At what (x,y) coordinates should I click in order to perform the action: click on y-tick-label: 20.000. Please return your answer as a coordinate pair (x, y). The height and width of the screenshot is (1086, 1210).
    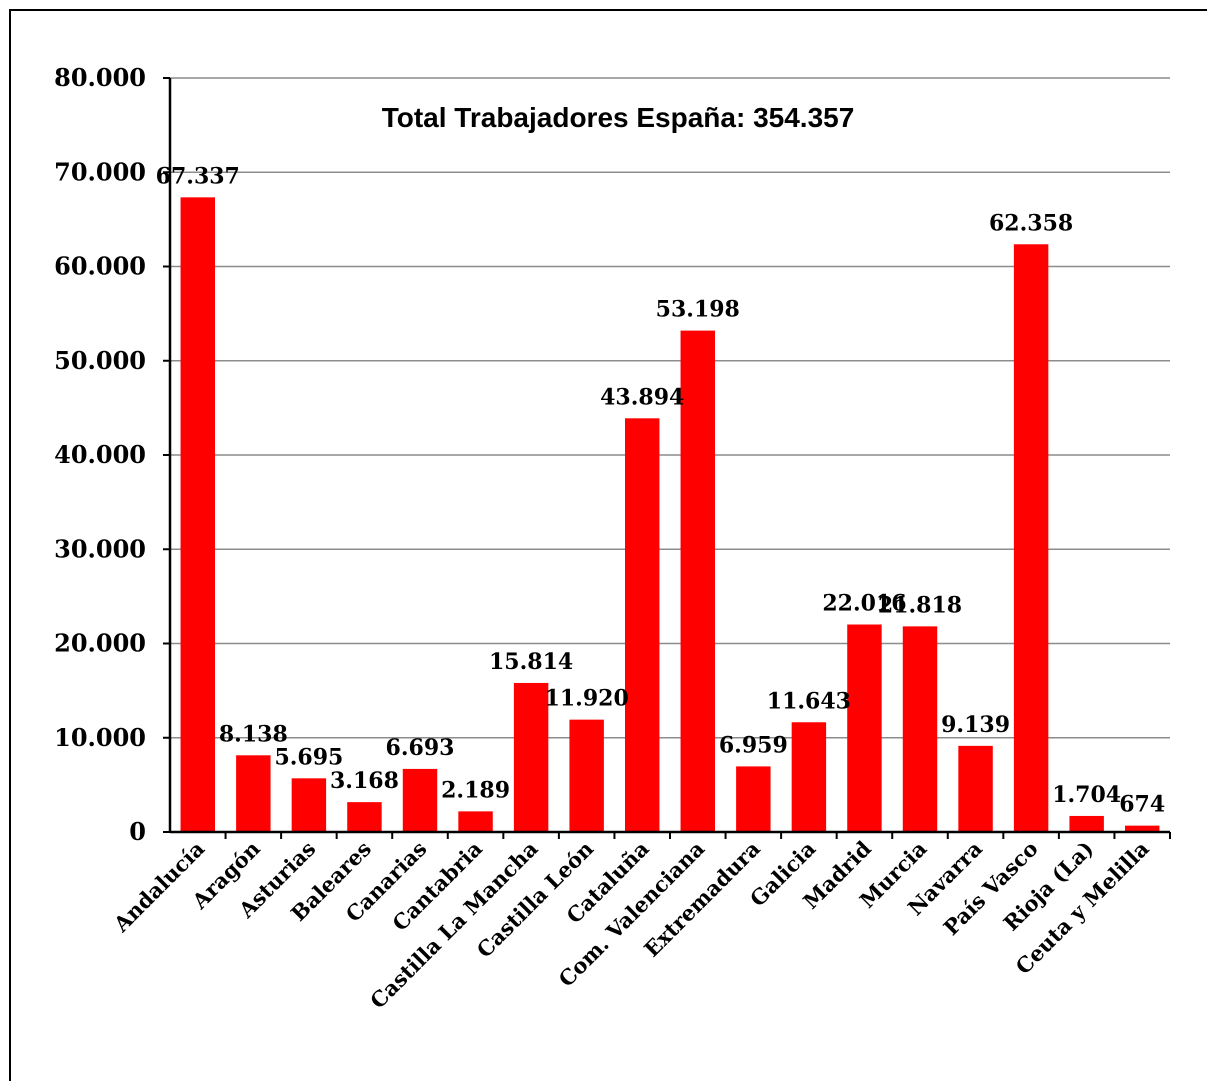
    Looking at the image, I should click on (100, 643).